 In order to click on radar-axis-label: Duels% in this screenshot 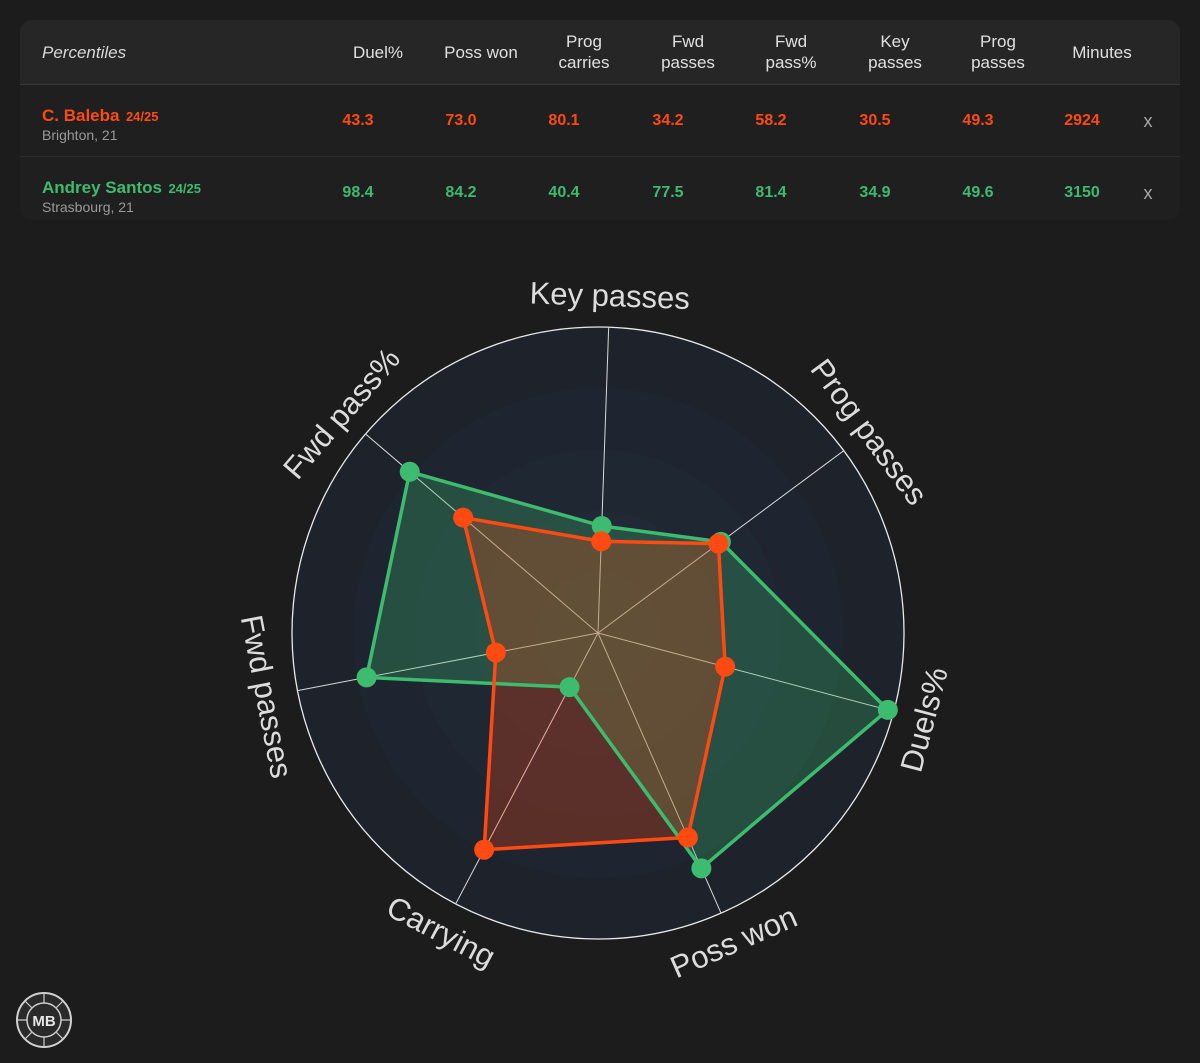, I will do `click(924, 719)`.